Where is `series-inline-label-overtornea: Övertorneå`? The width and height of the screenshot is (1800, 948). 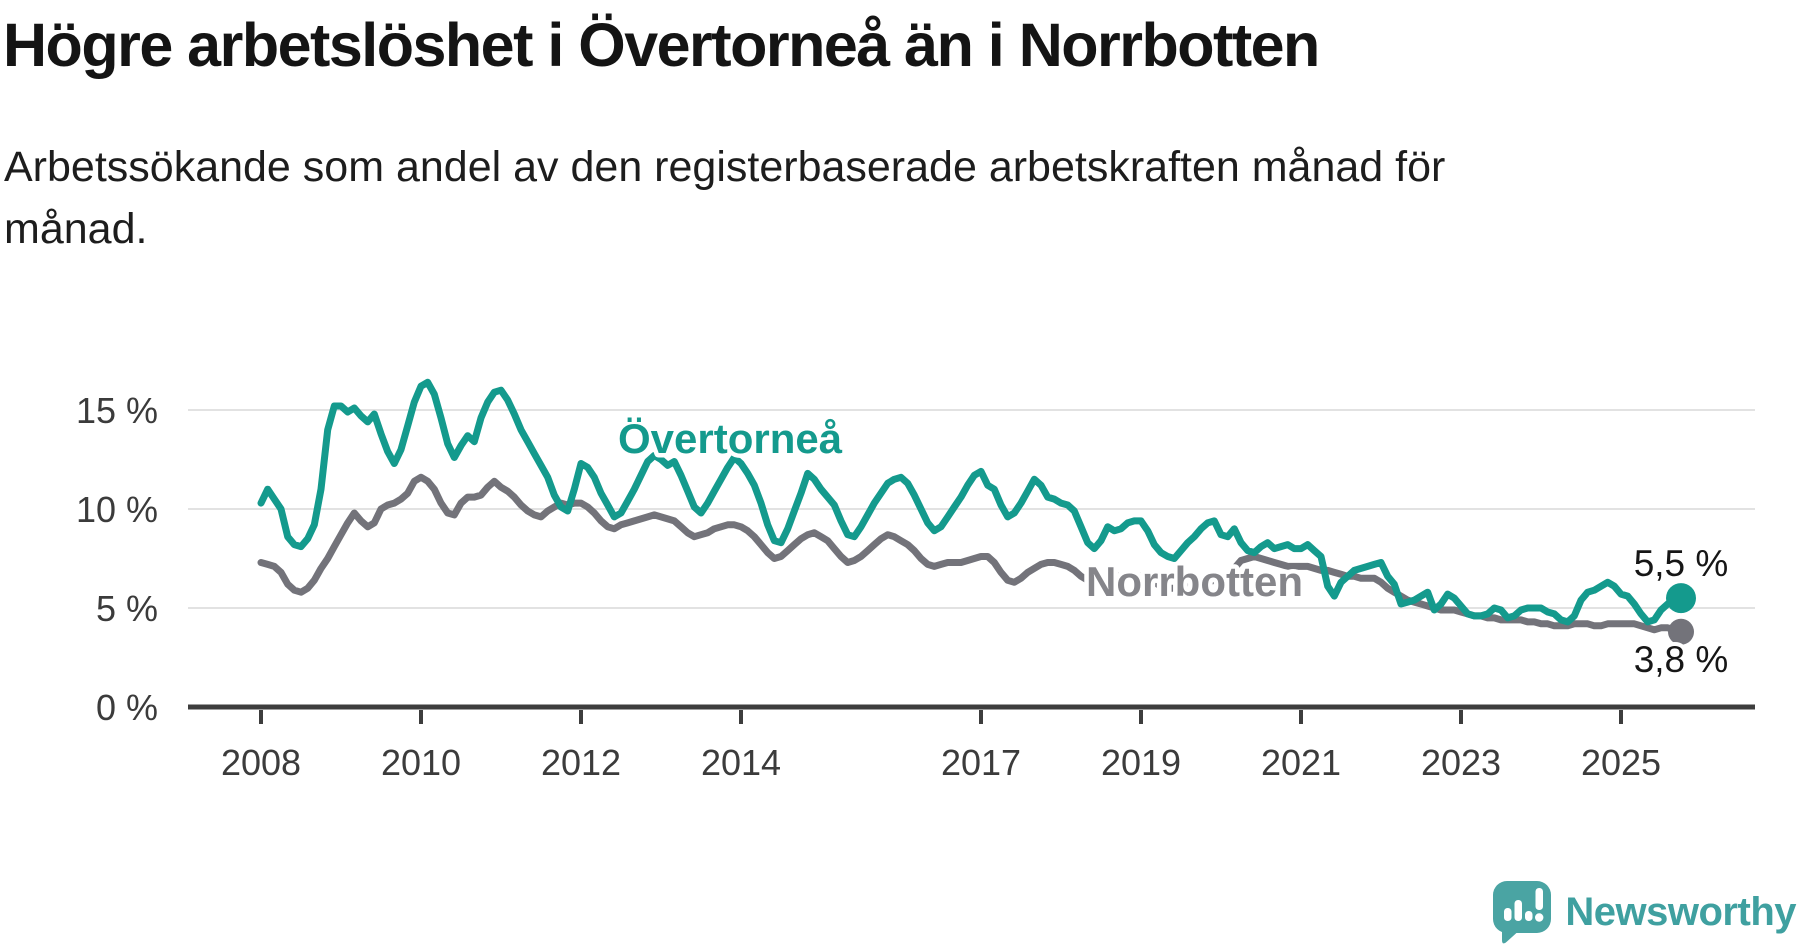
series-inline-label-overtornea: Övertorneå is located at coordinates (730, 438).